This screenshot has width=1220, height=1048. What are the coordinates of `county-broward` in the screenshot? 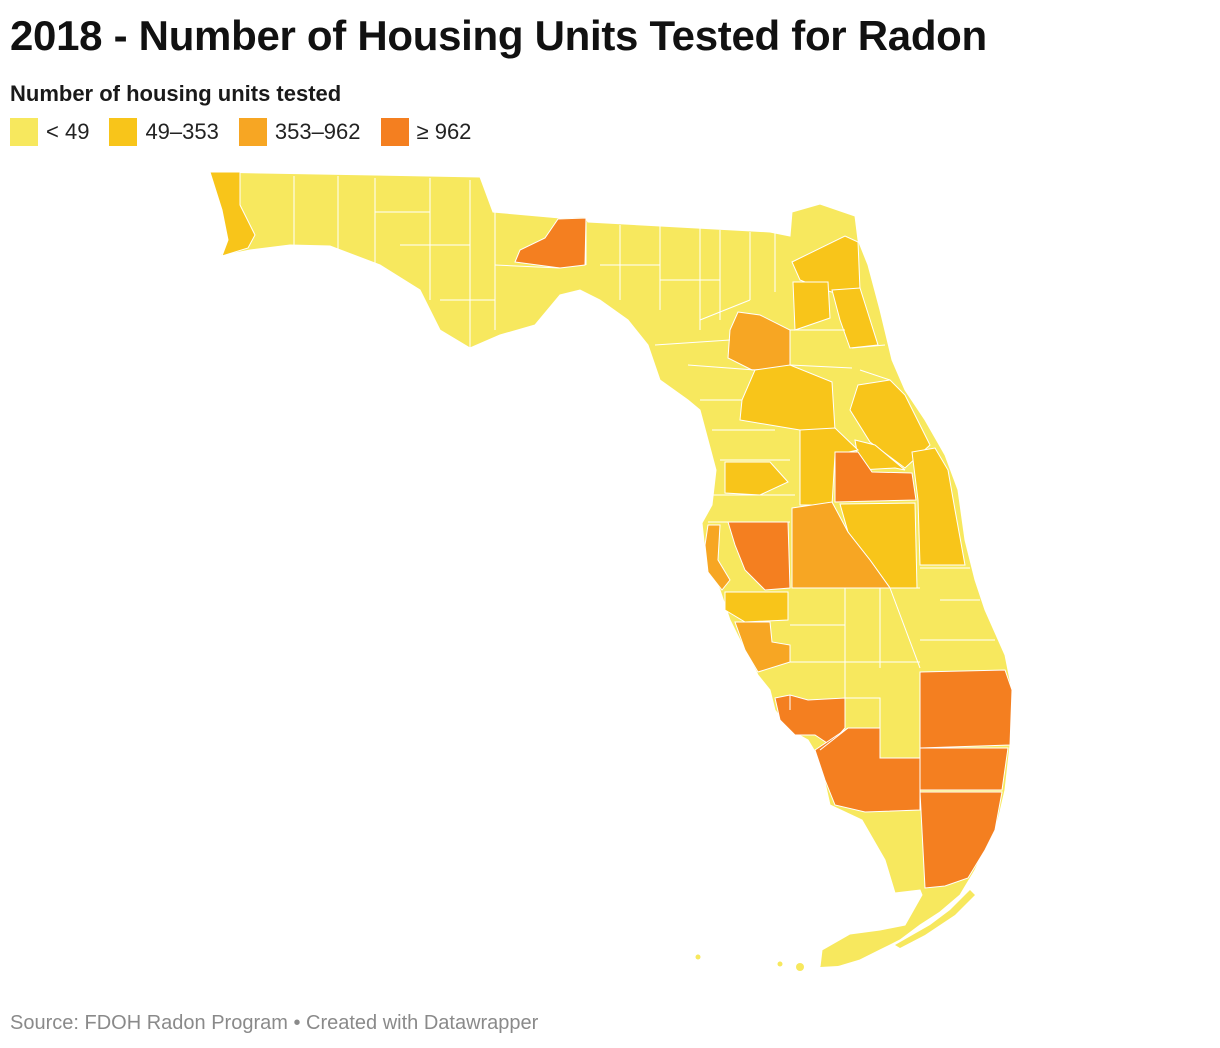 It's located at (964, 769).